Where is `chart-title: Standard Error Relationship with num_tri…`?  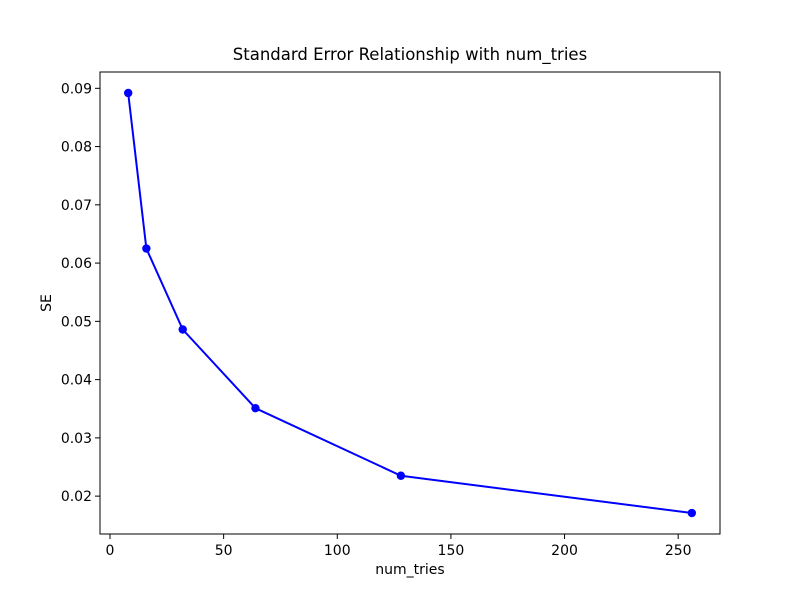 chart-title: Standard Error Relationship with num_tri… is located at coordinates (410, 54).